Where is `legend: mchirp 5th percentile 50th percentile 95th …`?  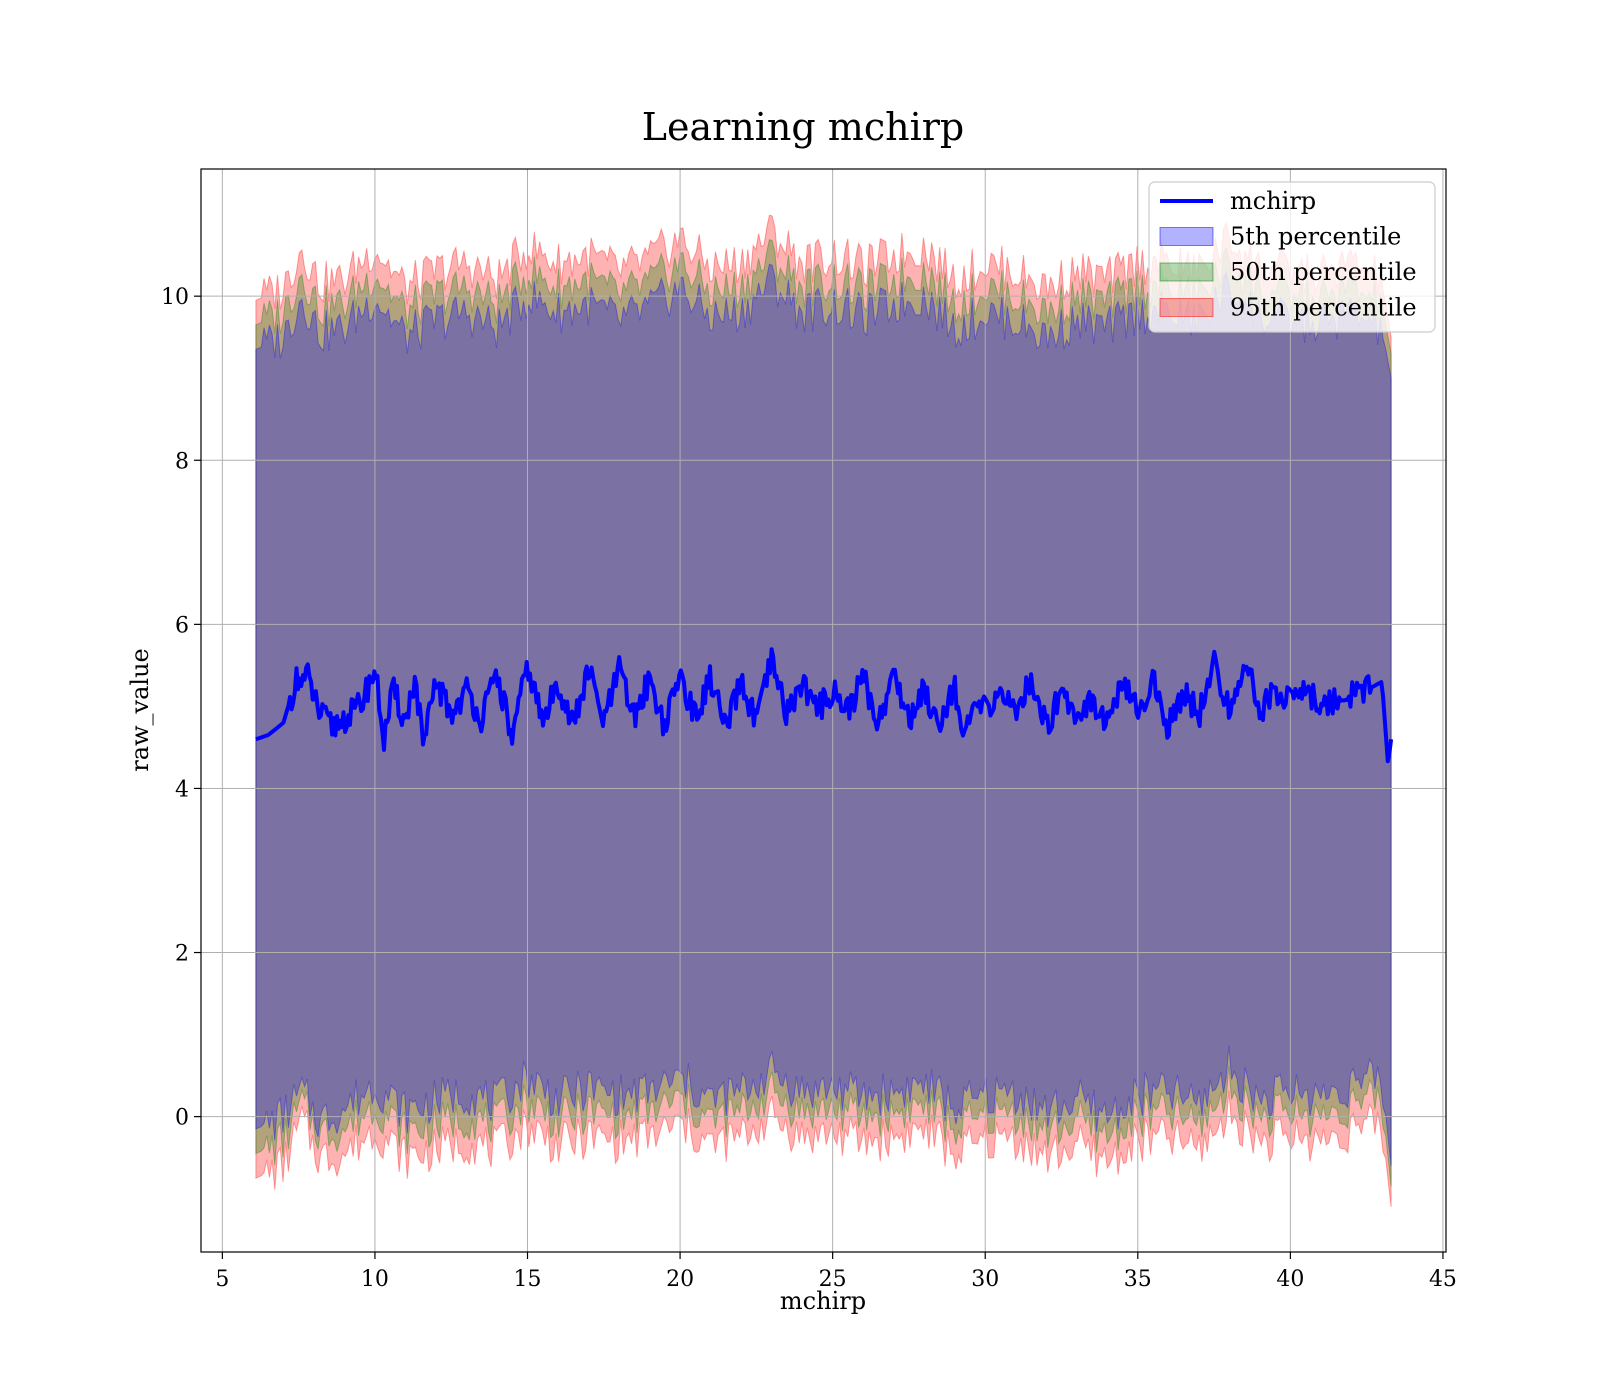
legend: mchirp 5th percentile 50th percentile 95th … is located at coordinates (1292, 257).